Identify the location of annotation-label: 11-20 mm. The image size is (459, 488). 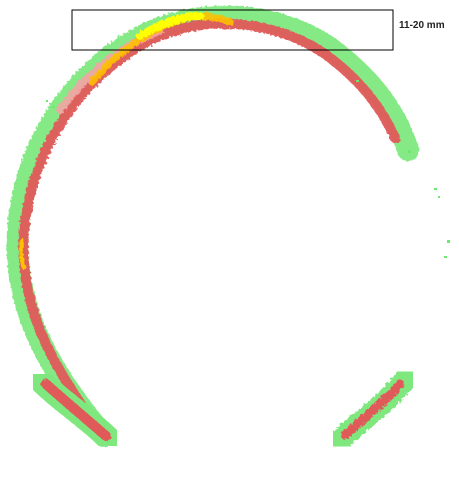
(422, 25).